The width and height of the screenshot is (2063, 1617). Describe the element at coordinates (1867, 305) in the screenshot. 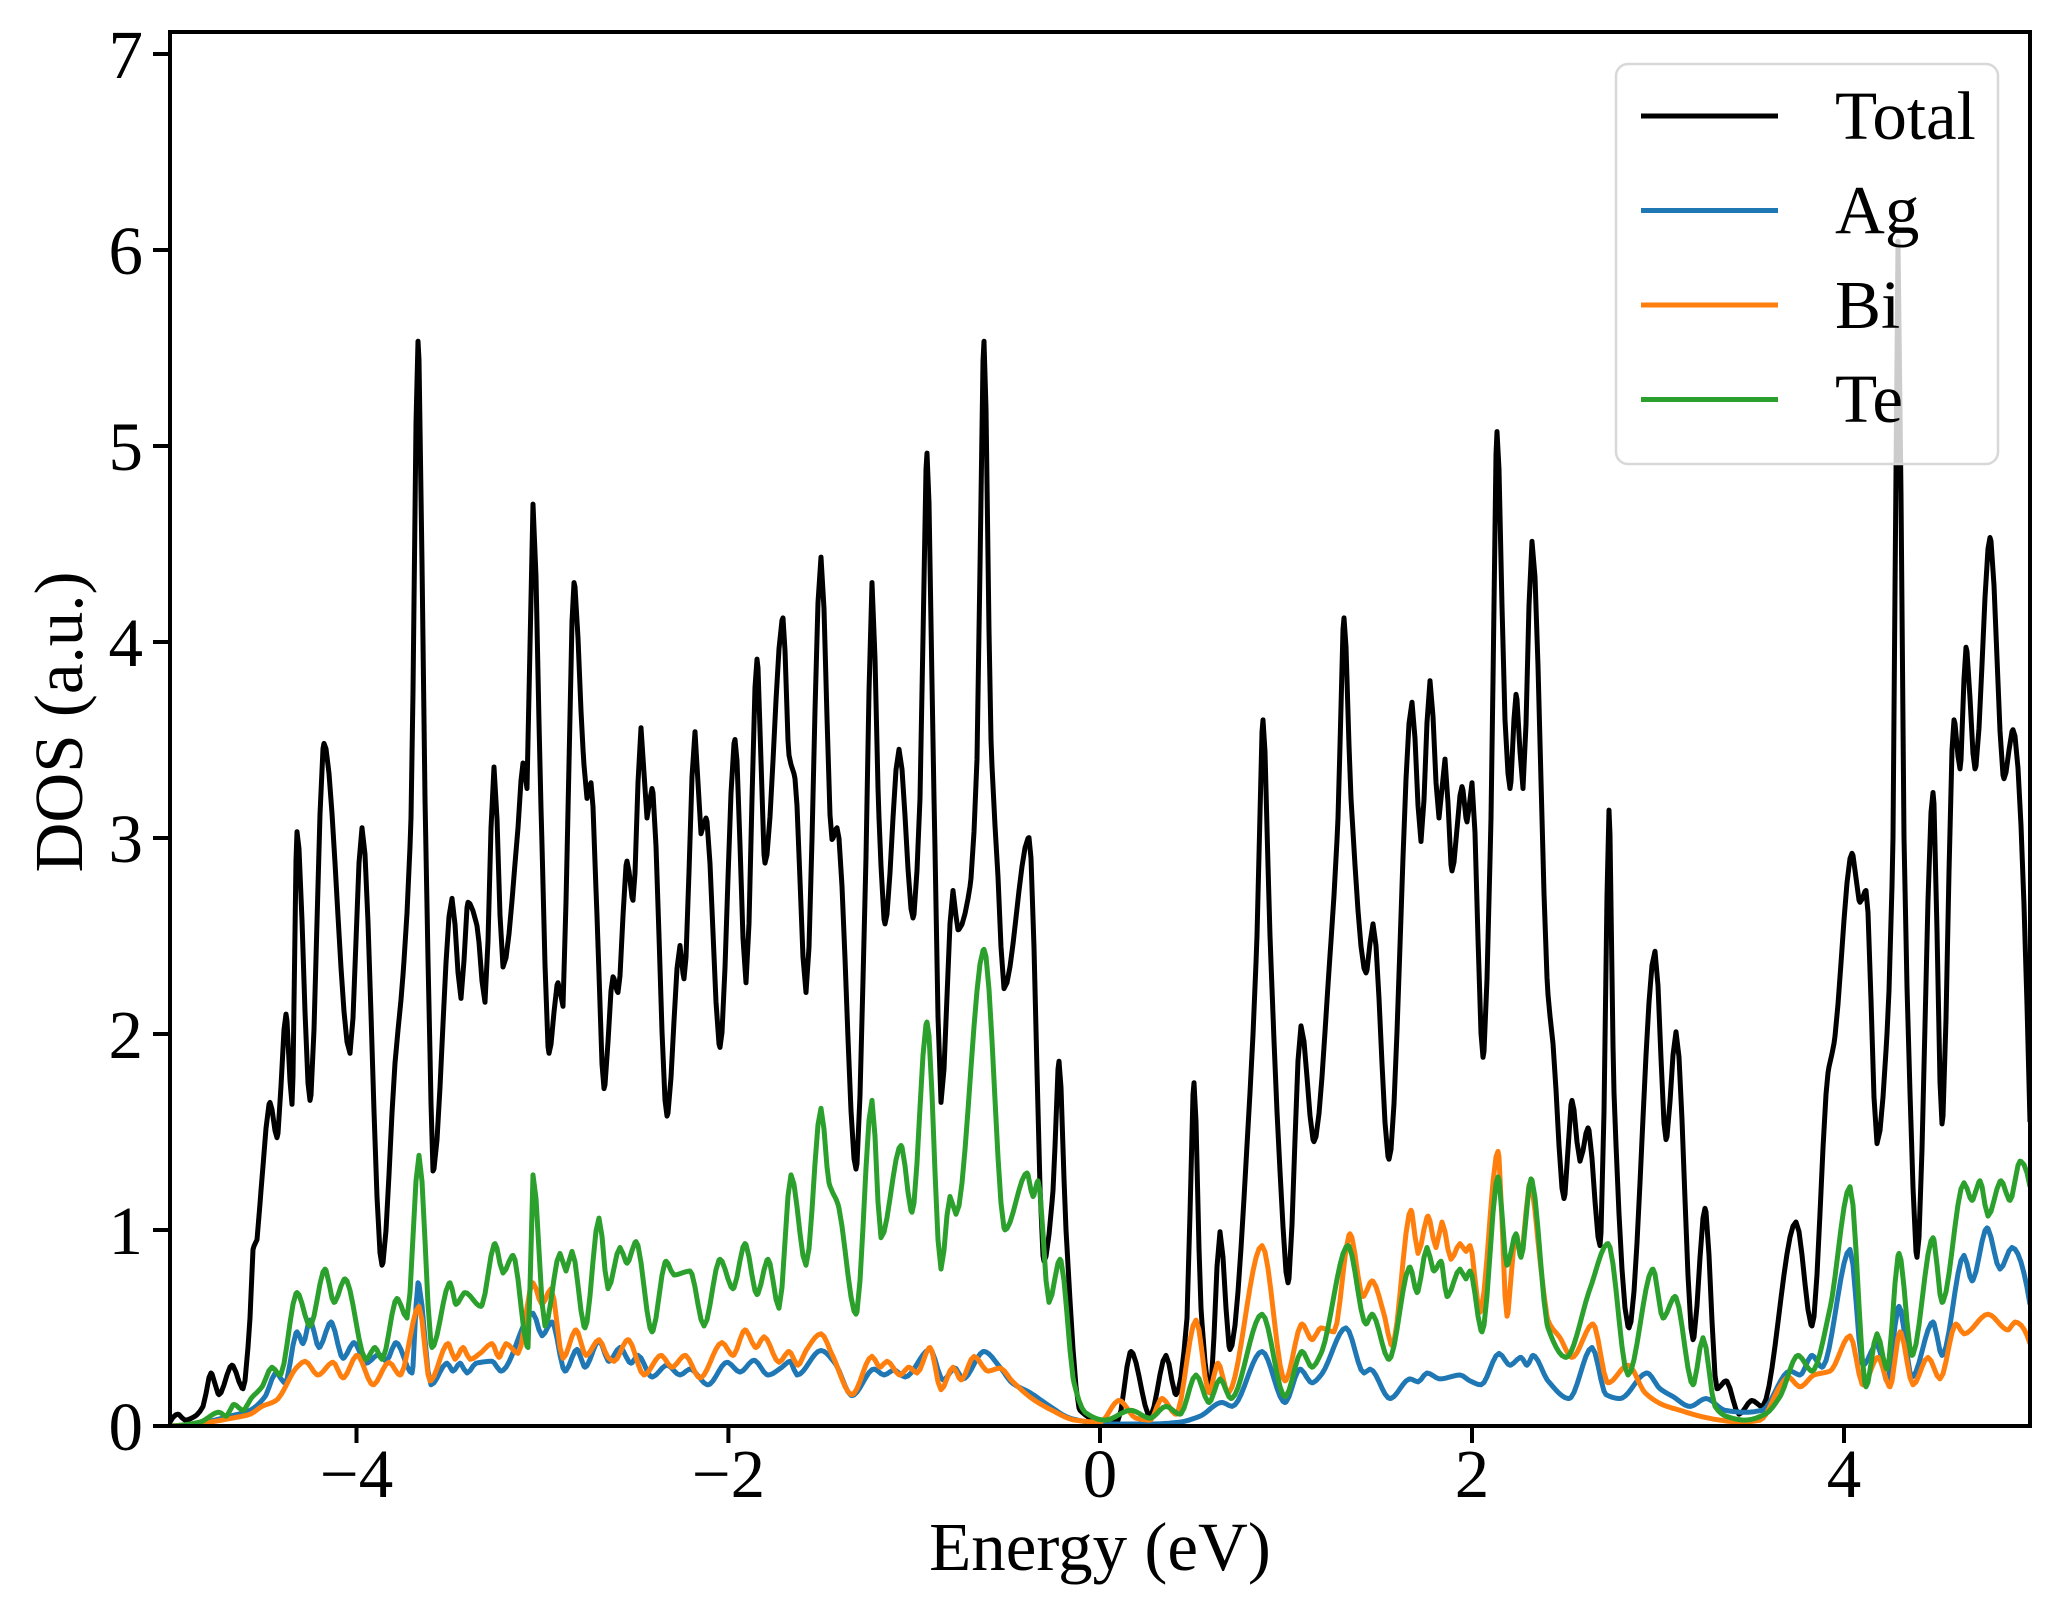

I see `svg-text: Bi` at that location.